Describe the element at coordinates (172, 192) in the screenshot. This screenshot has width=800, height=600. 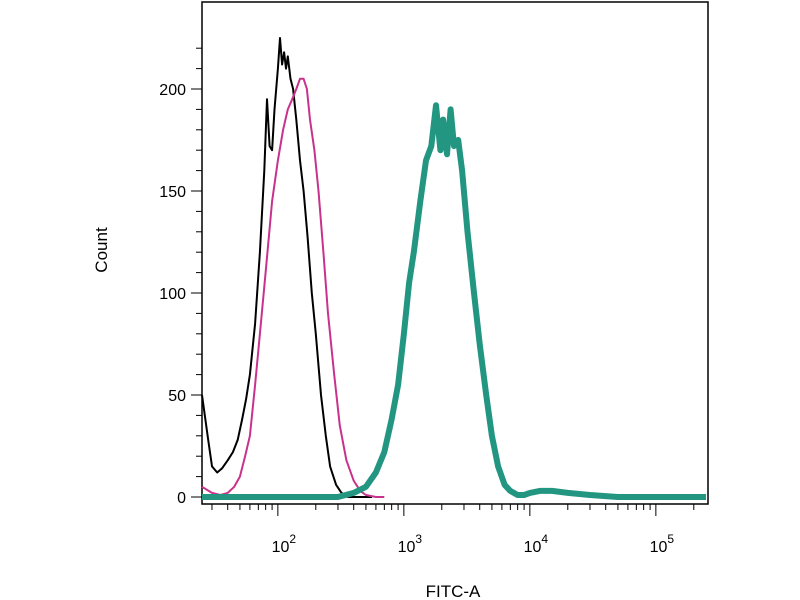
I see `y-tick-label: 150` at that location.